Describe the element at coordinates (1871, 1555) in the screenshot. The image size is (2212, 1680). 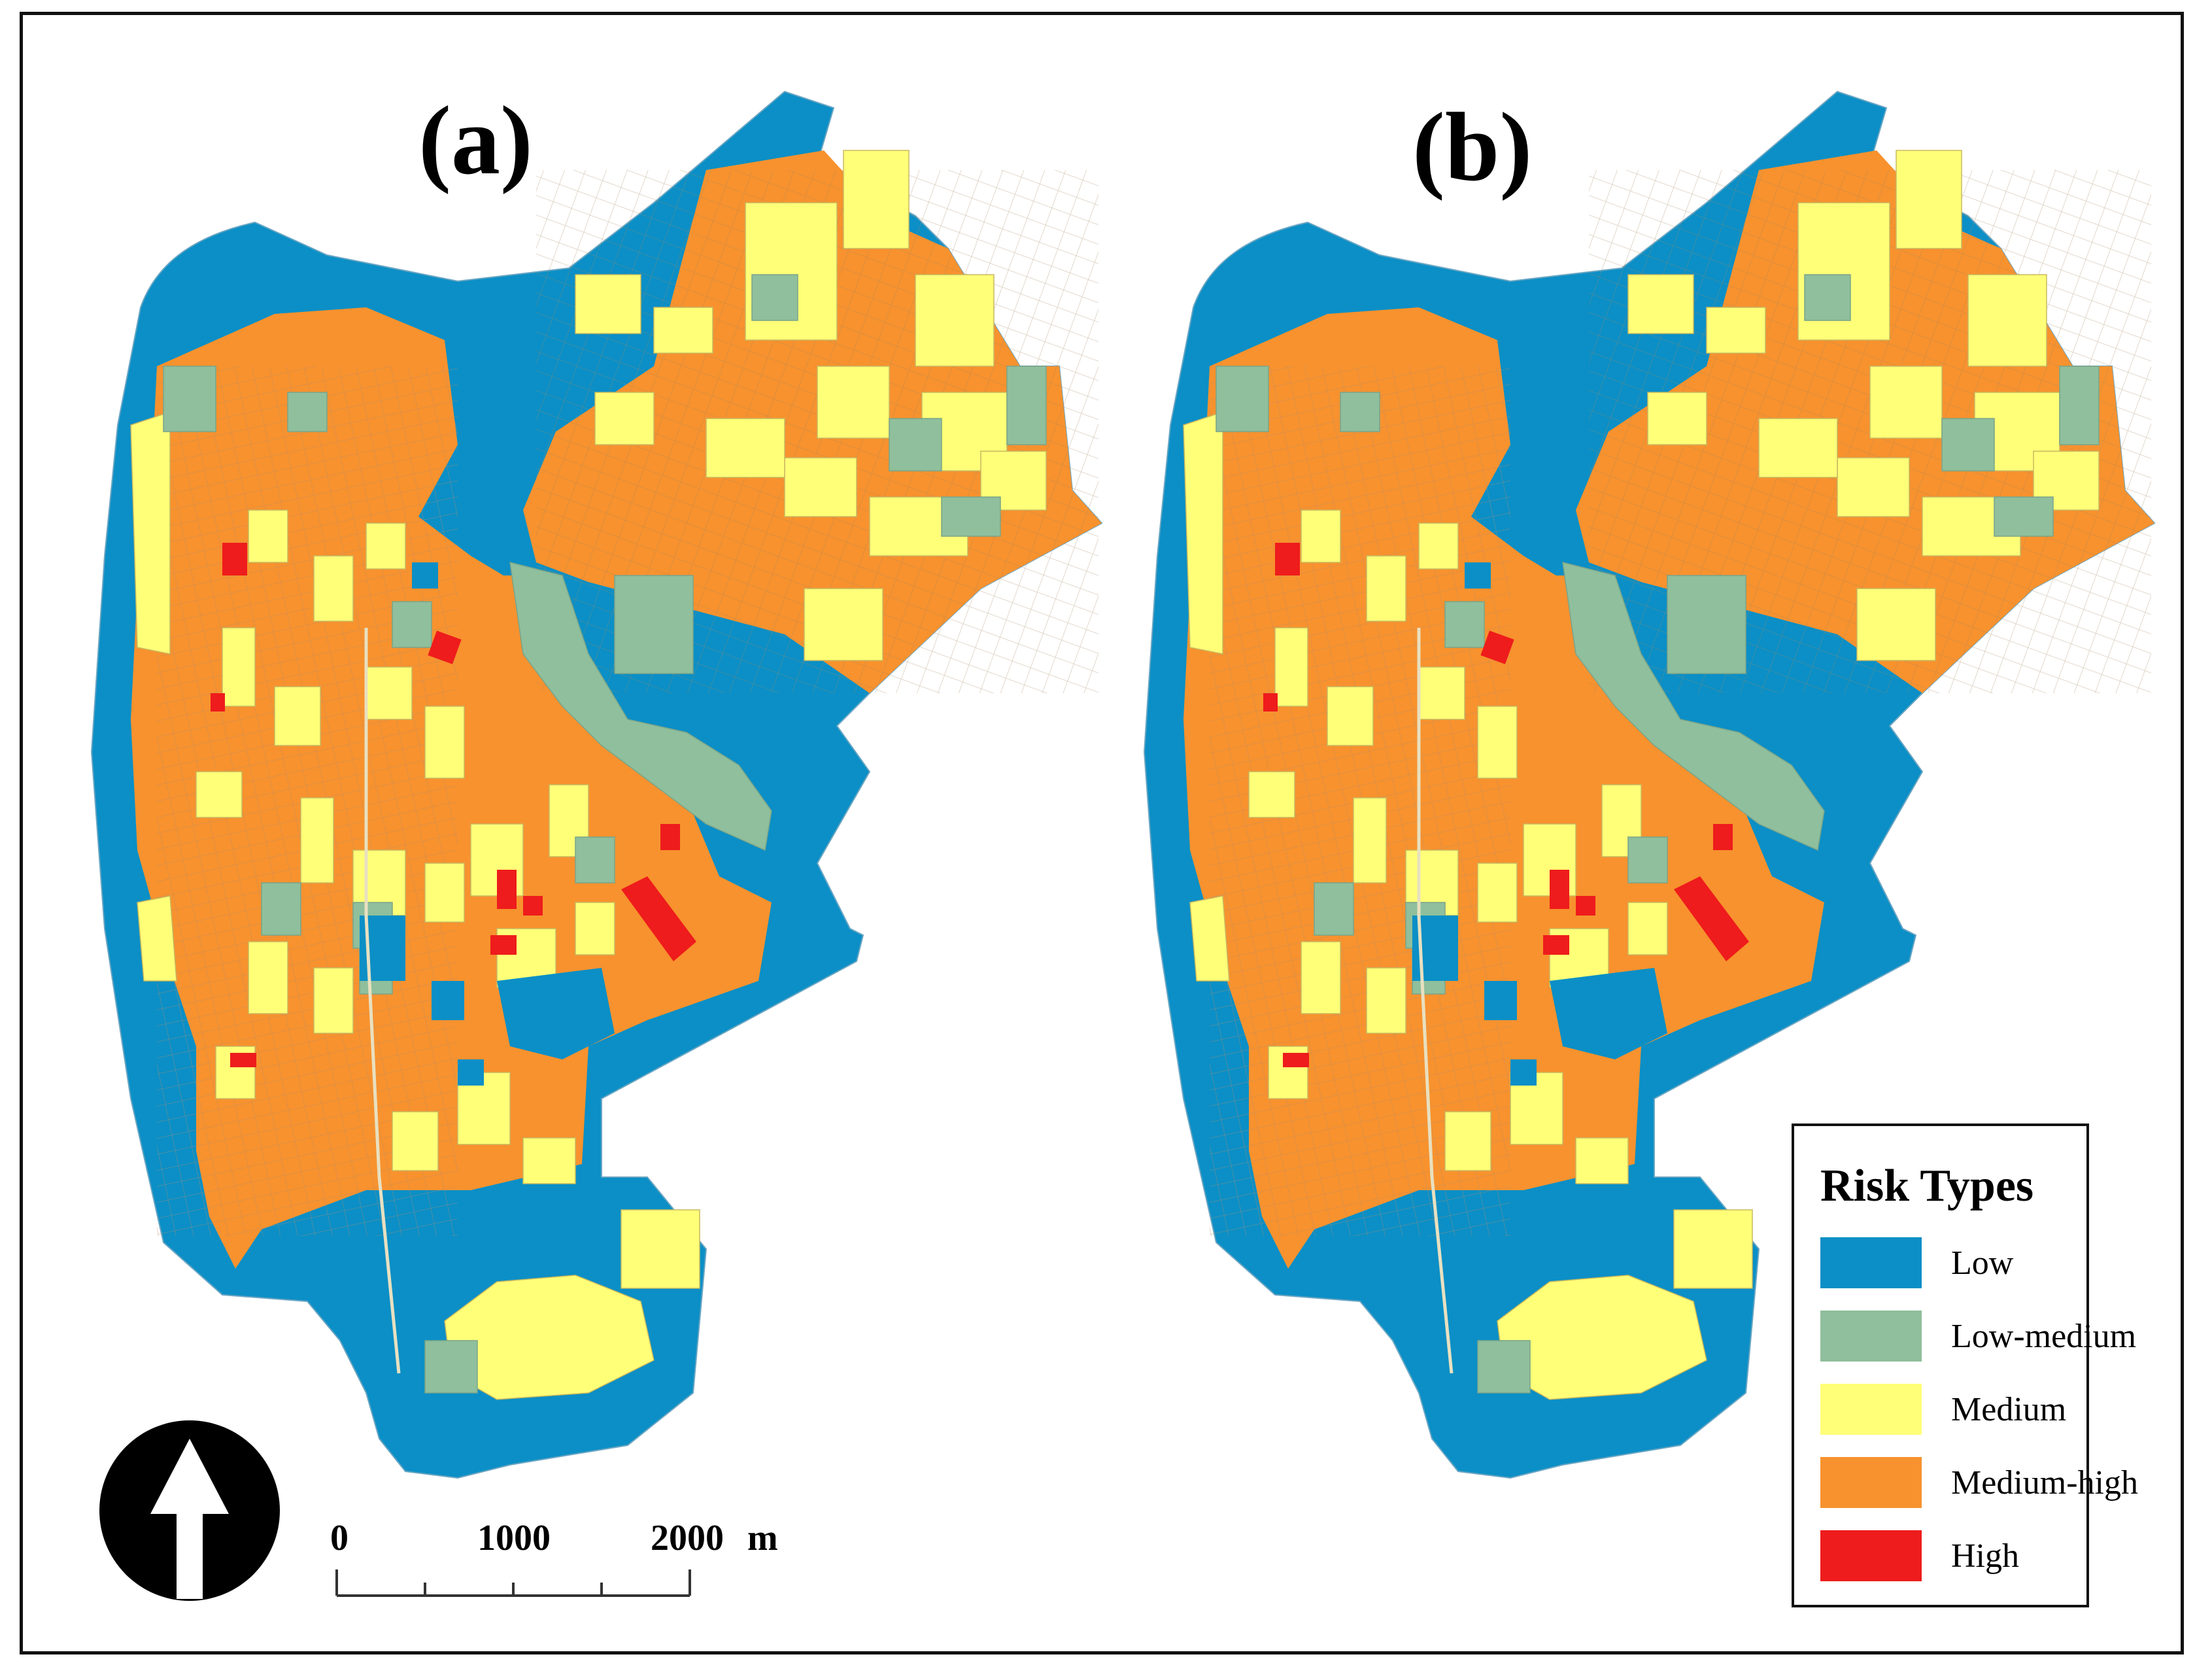
I see `legend-swatch-high` at that location.